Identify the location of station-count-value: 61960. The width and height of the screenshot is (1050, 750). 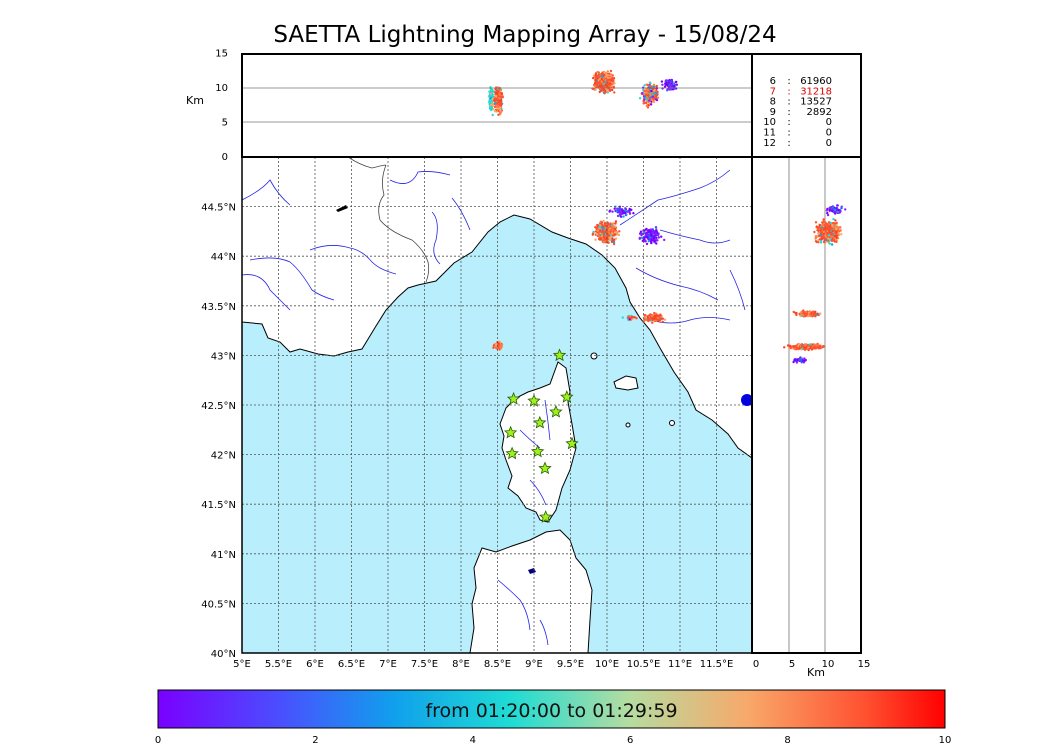
(816, 81).